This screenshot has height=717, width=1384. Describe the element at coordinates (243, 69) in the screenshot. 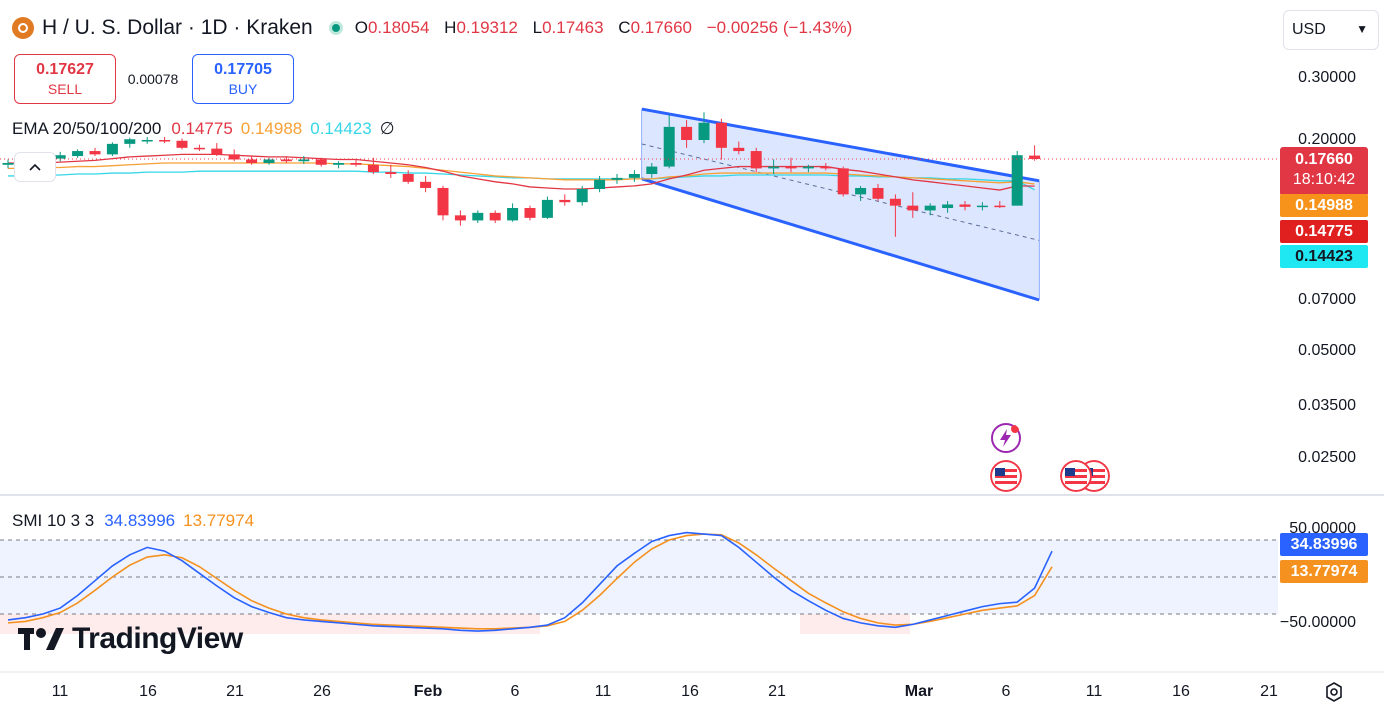

I see `buy-price: 0.17705` at that location.